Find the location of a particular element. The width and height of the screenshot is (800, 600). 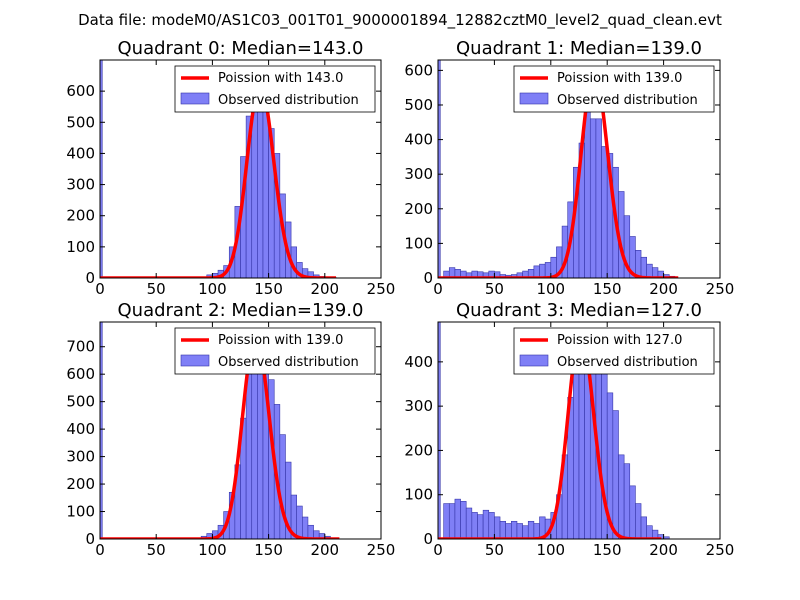

legend: Poission with 127.0 Observed distribution is located at coordinates (614, 351).